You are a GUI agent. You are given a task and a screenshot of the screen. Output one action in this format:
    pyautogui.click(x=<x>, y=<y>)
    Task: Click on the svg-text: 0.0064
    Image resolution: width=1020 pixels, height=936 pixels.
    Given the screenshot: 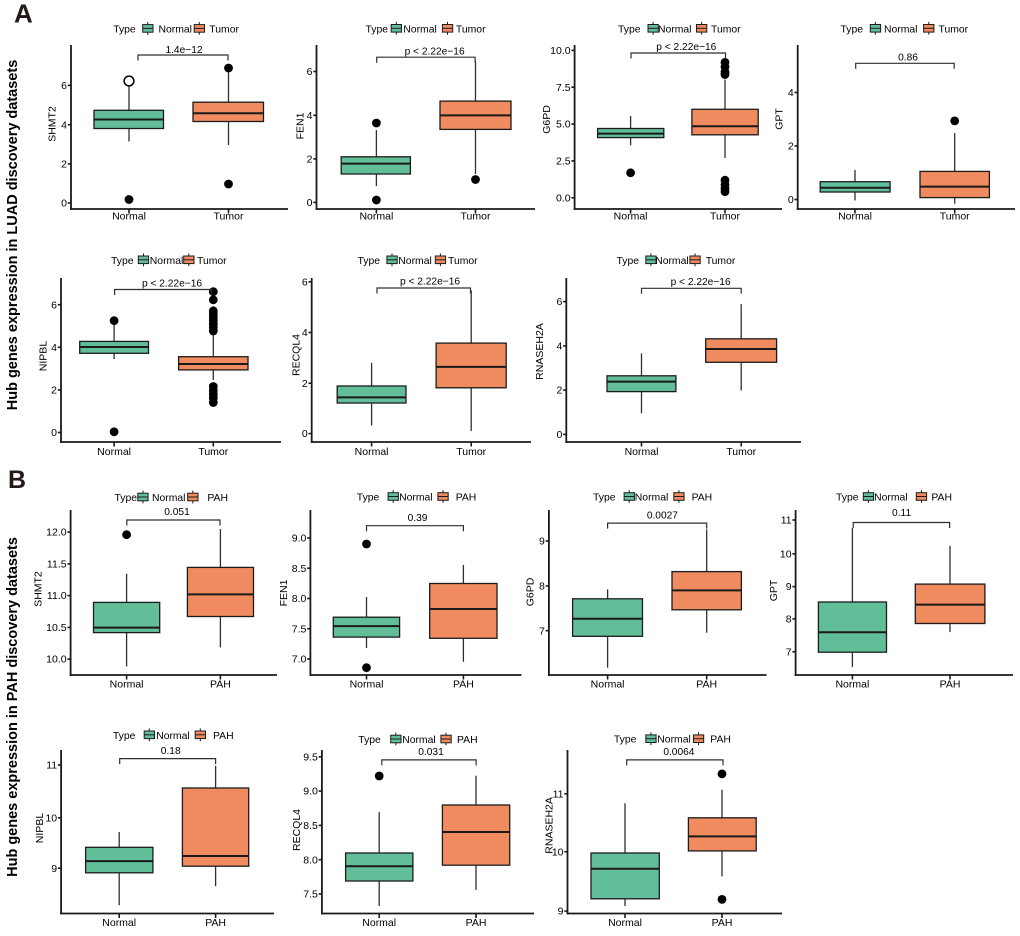 What is the action you would take?
    pyautogui.click(x=678, y=752)
    